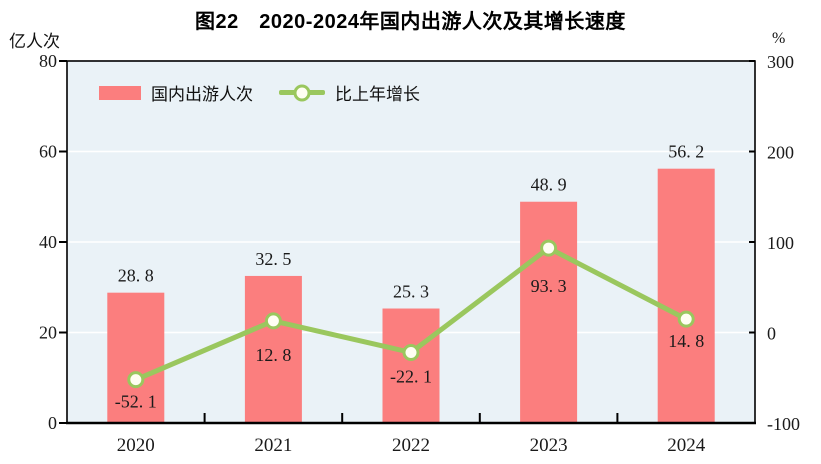  I want to click on x-axis-label-2024: 2024, so click(686, 445).